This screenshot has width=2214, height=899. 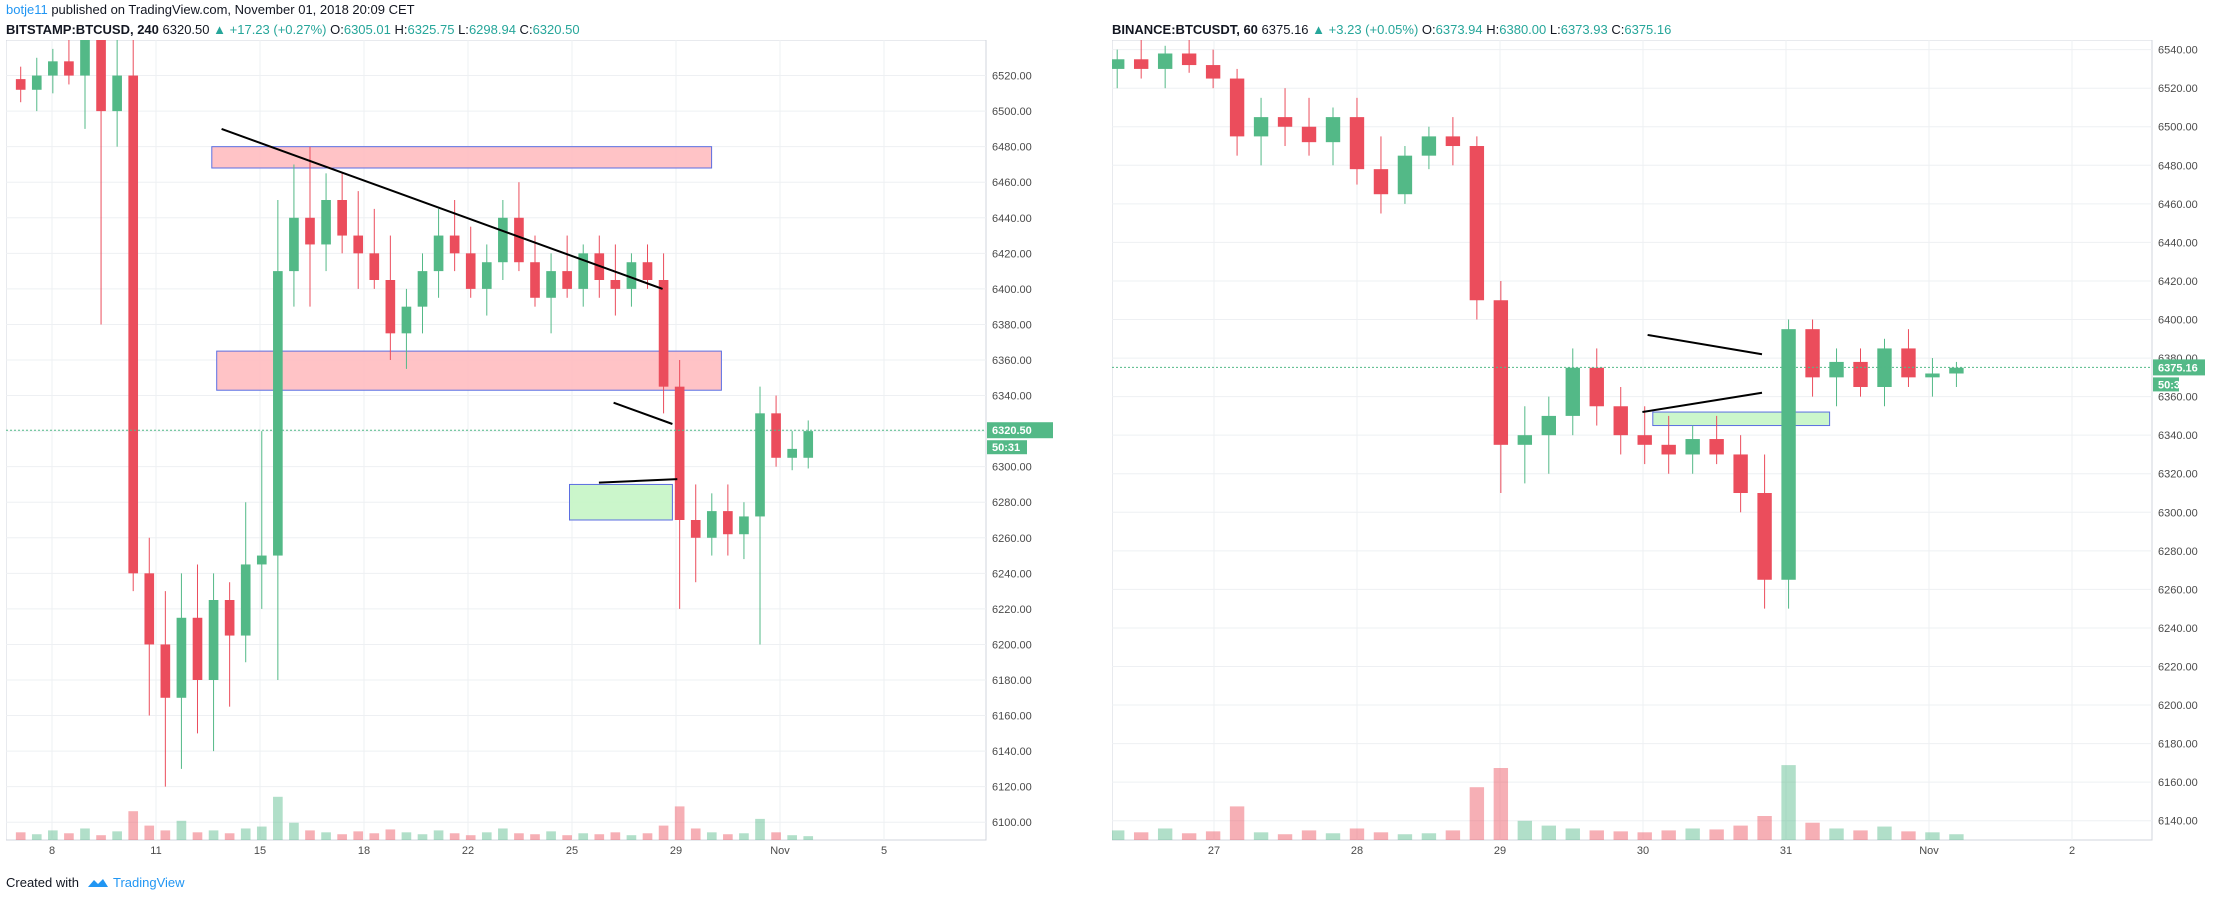 I want to click on x-tick-label: 27, so click(x=1214, y=851).